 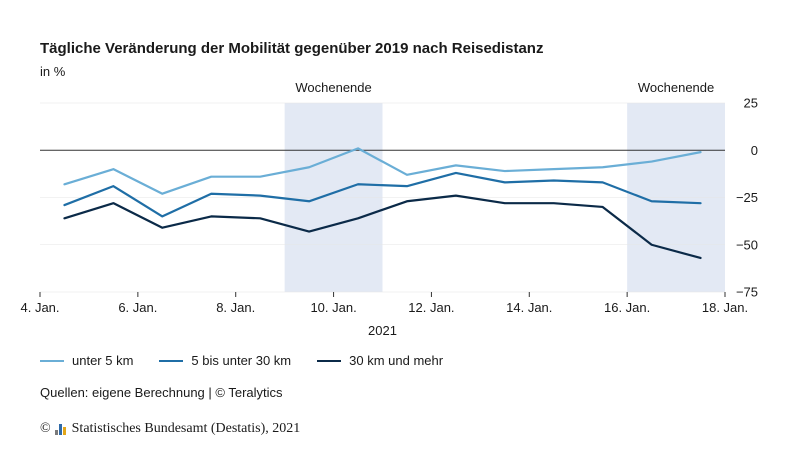 What do you see at coordinates (235, 307) in the screenshot?
I see `x-tick-label-2: 8. Jan.` at bounding box center [235, 307].